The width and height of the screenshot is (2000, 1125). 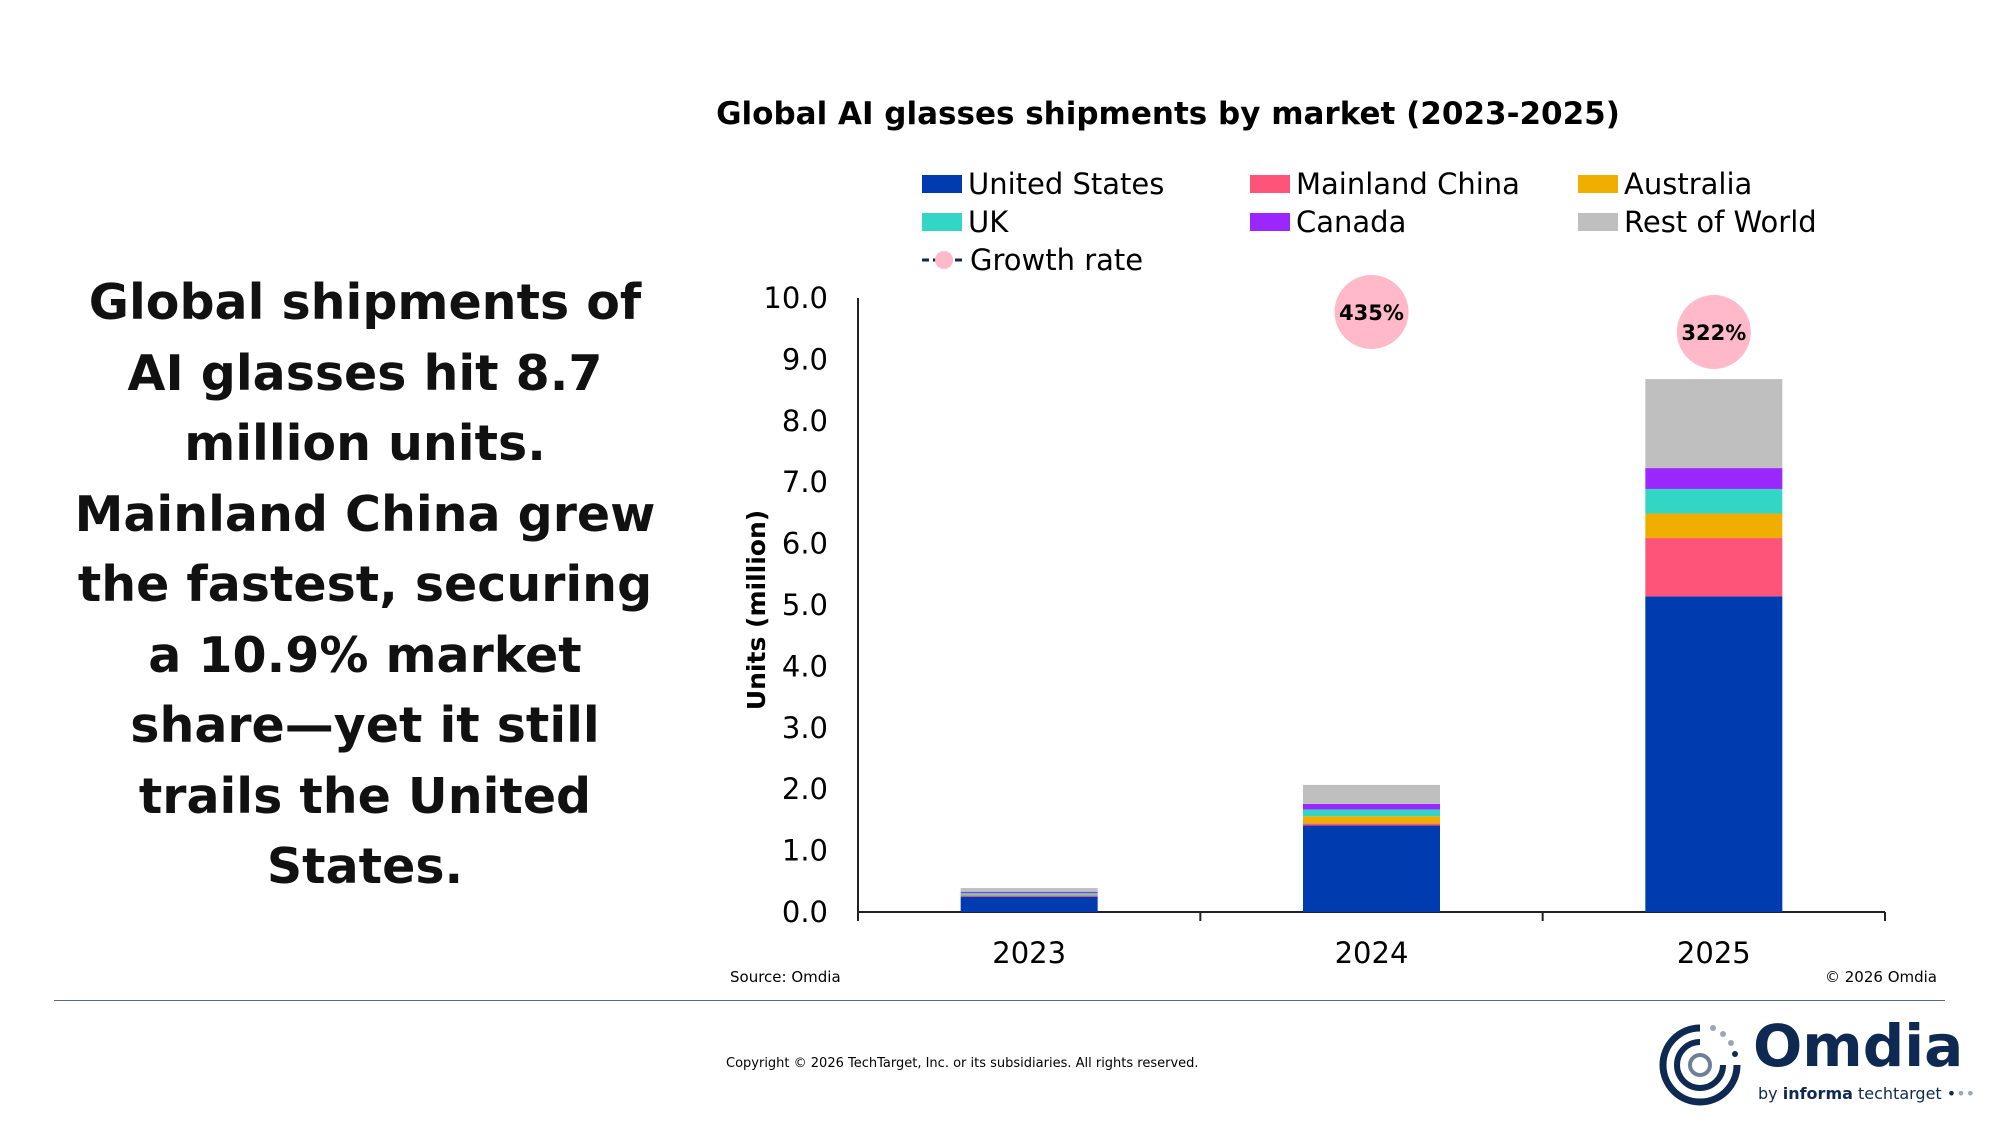 I want to click on legend-item: Canada, so click(x=1328, y=222).